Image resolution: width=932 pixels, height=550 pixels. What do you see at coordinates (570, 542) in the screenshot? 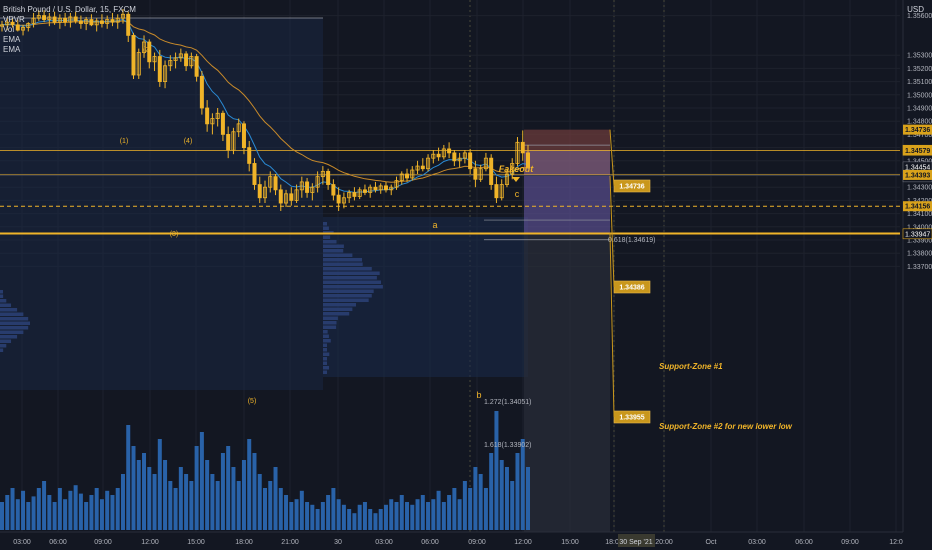
I see `time-tick-label: 15:00` at bounding box center [570, 542].